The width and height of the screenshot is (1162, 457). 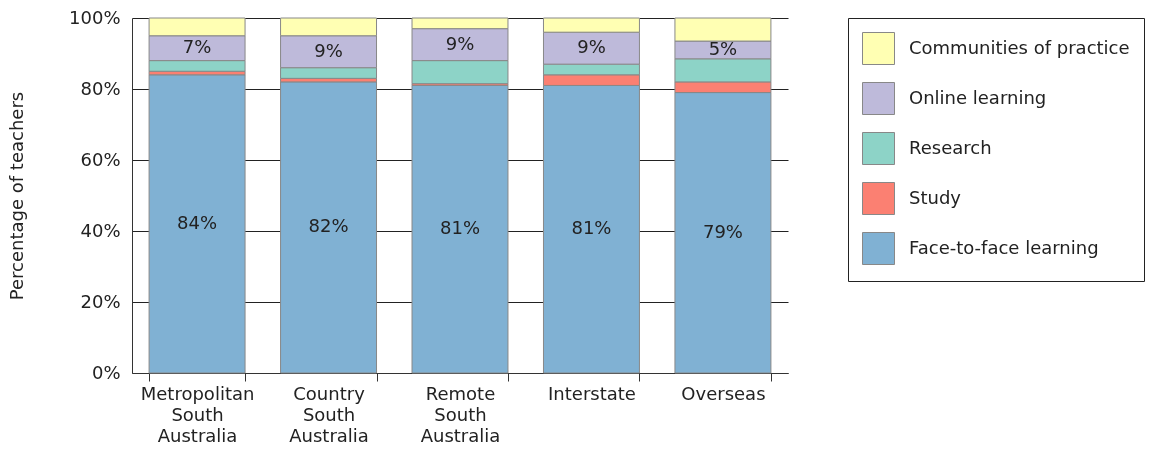 What do you see at coordinates (197, 414) in the screenshot?
I see `x-tick-label: Metropolitan South Australia` at bounding box center [197, 414].